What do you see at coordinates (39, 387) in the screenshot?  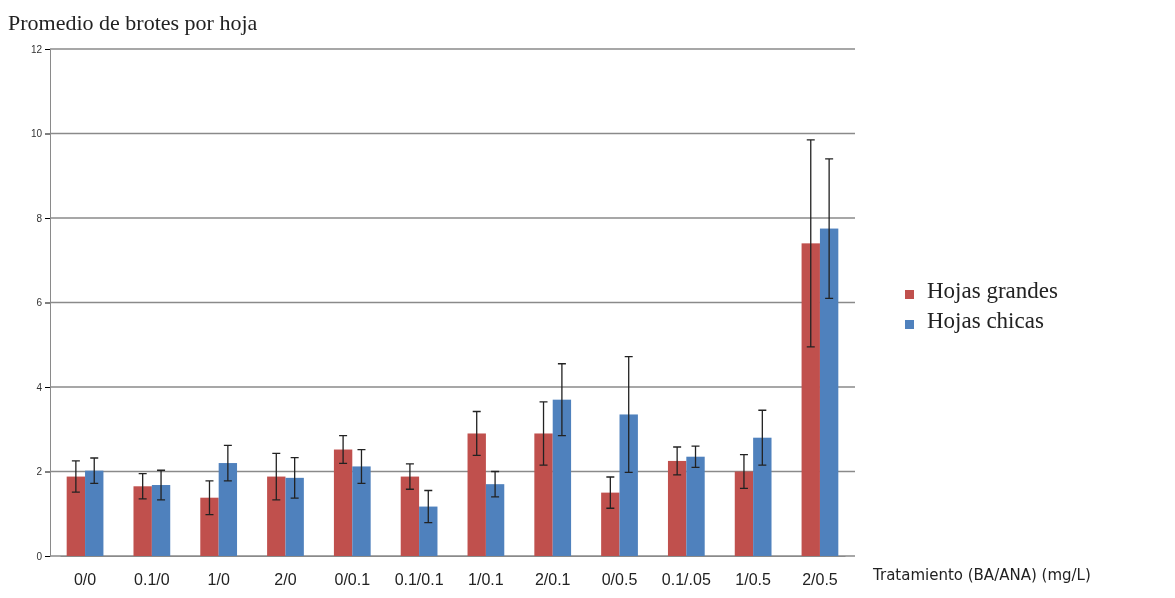 I see `y-tick-label: 4` at bounding box center [39, 387].